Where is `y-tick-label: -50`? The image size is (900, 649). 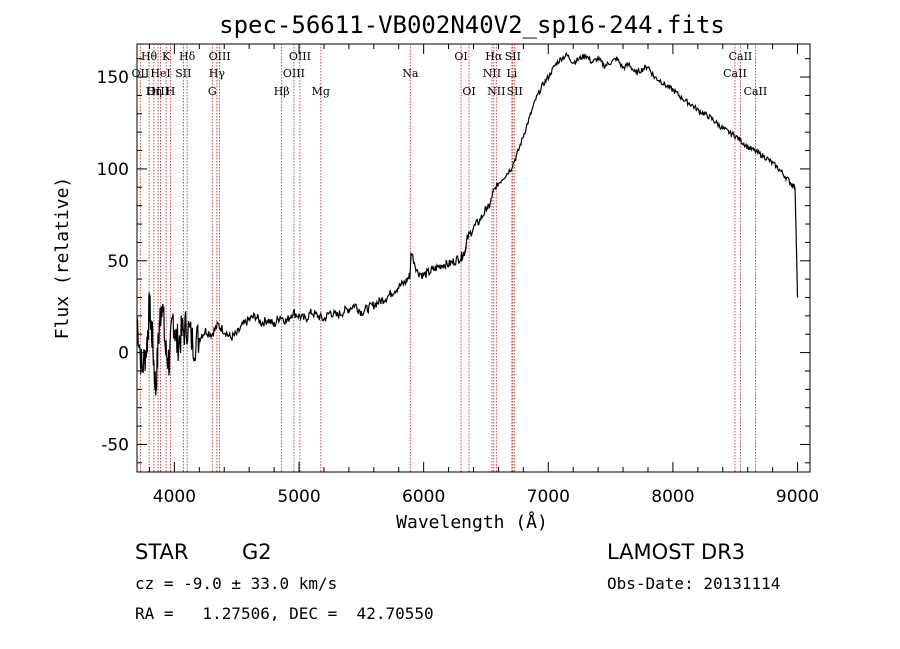
y-tick-label: -50 is located at coordinates (115, 445).